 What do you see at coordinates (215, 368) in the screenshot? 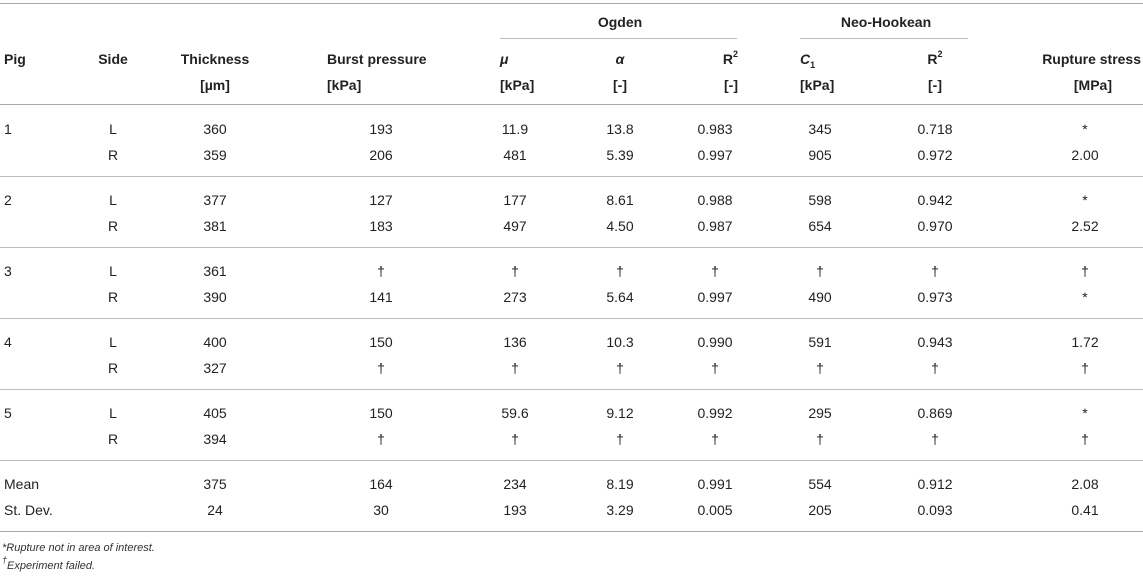
I see `cell-thickness: 327` at bounding box center [215, 368].